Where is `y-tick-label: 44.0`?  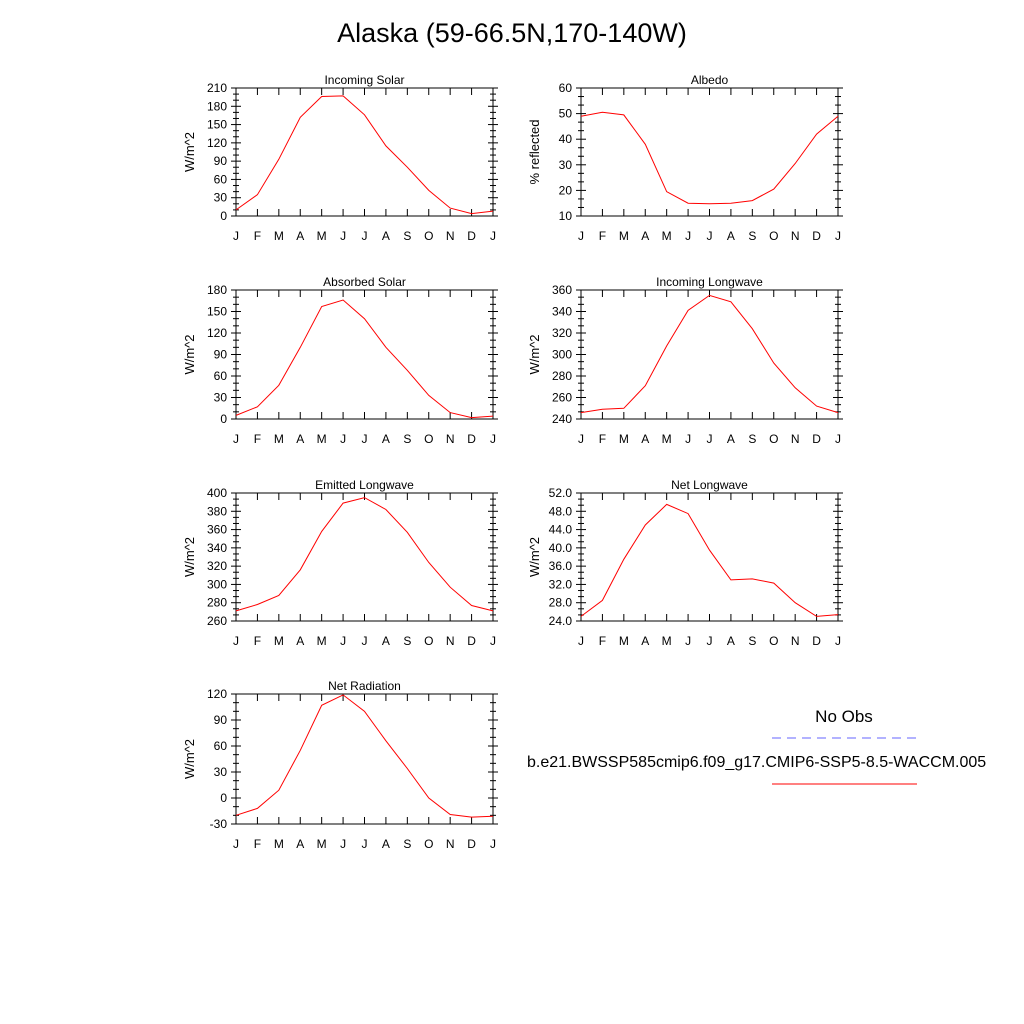 y-tick-label: 44.0 is located at coordinates (561, 530).